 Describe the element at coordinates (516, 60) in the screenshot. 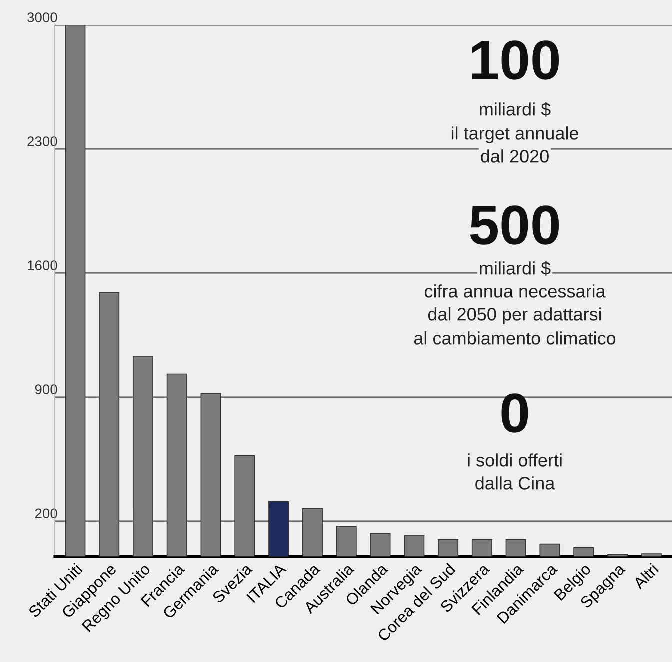

I see `annotation: 100` at that location.